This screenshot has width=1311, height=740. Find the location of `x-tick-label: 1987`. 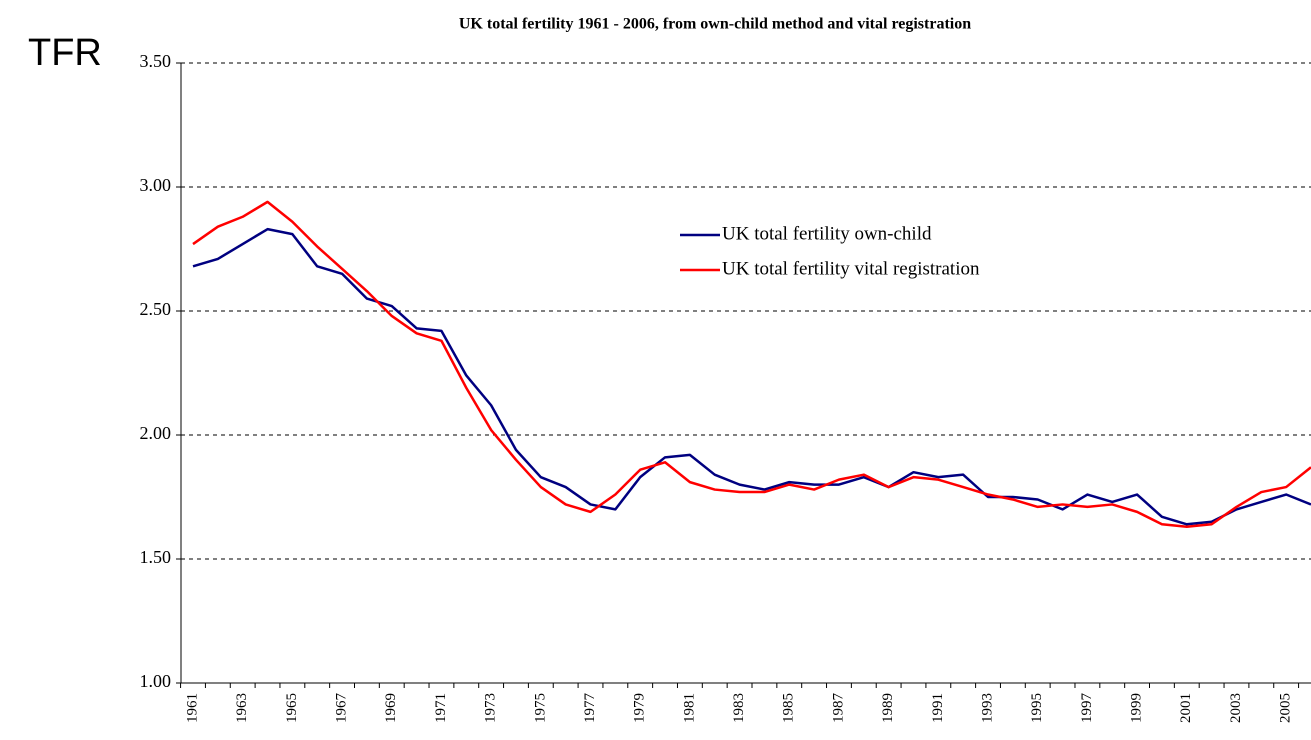

x-tick-label: 1987 is located at coordinates (838, 708).